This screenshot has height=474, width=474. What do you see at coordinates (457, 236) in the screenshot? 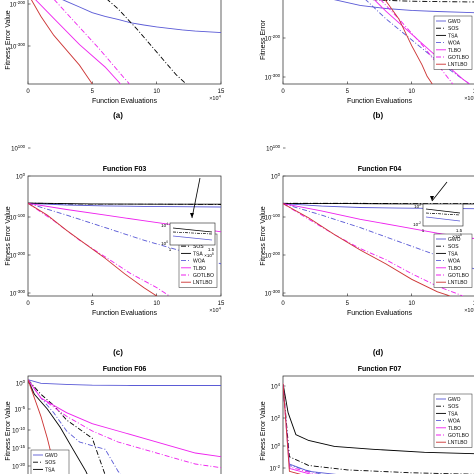
I see `inset-x-multiplier: ×105` at bounding box center [457, 236].